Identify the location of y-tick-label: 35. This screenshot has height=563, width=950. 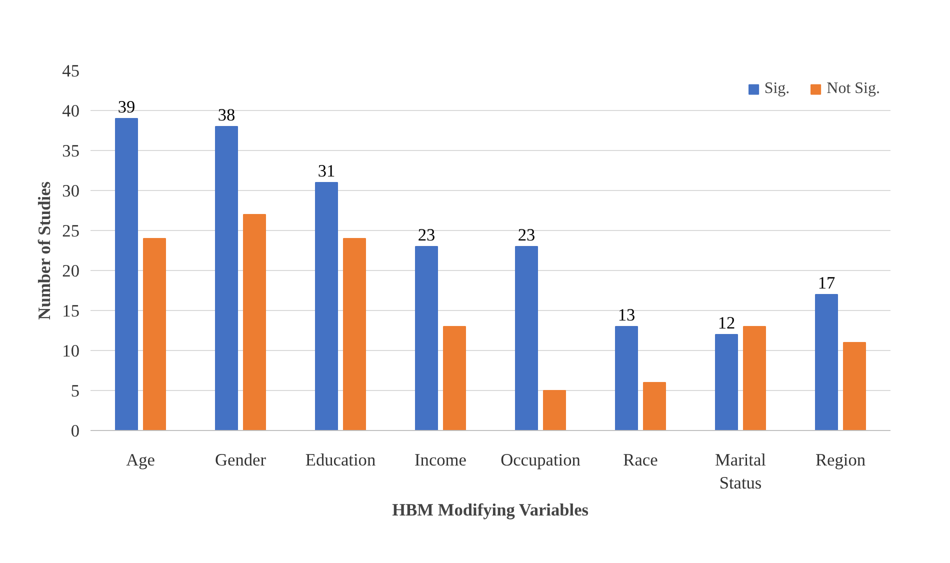
(71, 151).